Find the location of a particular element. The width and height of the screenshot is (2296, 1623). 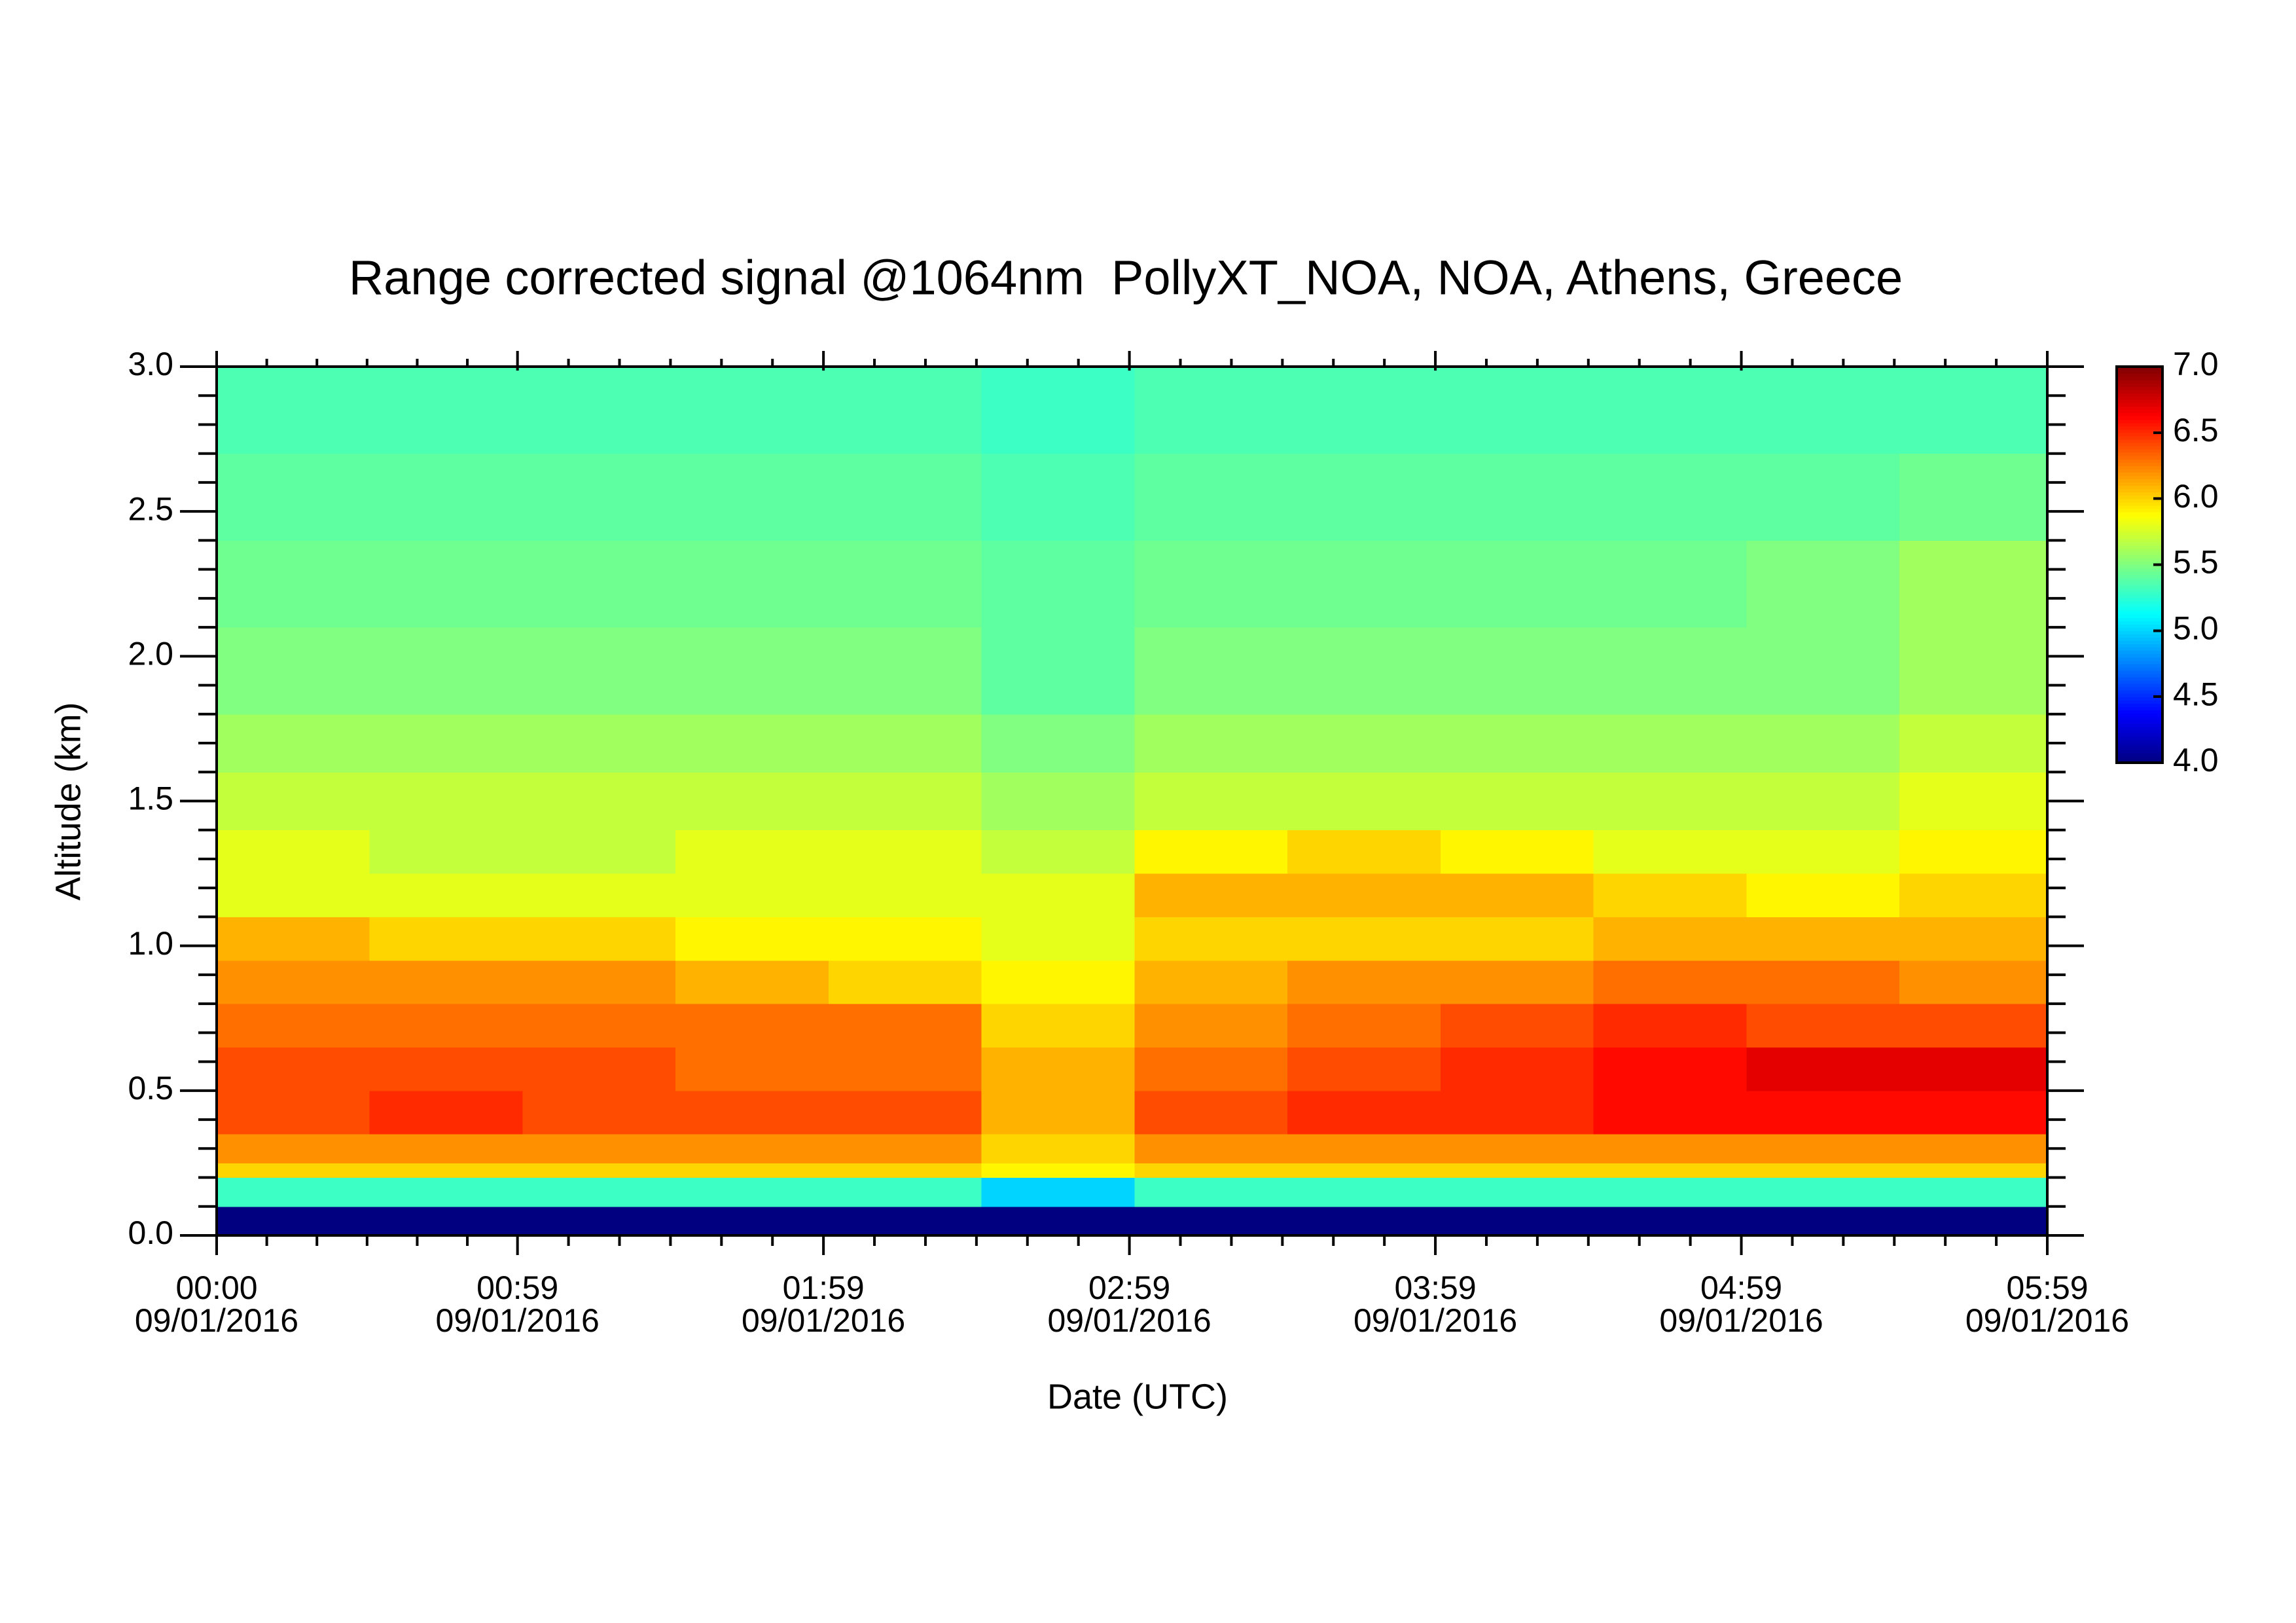

x-tick-label: 02:59 is located at coordinates (1129, 1287).